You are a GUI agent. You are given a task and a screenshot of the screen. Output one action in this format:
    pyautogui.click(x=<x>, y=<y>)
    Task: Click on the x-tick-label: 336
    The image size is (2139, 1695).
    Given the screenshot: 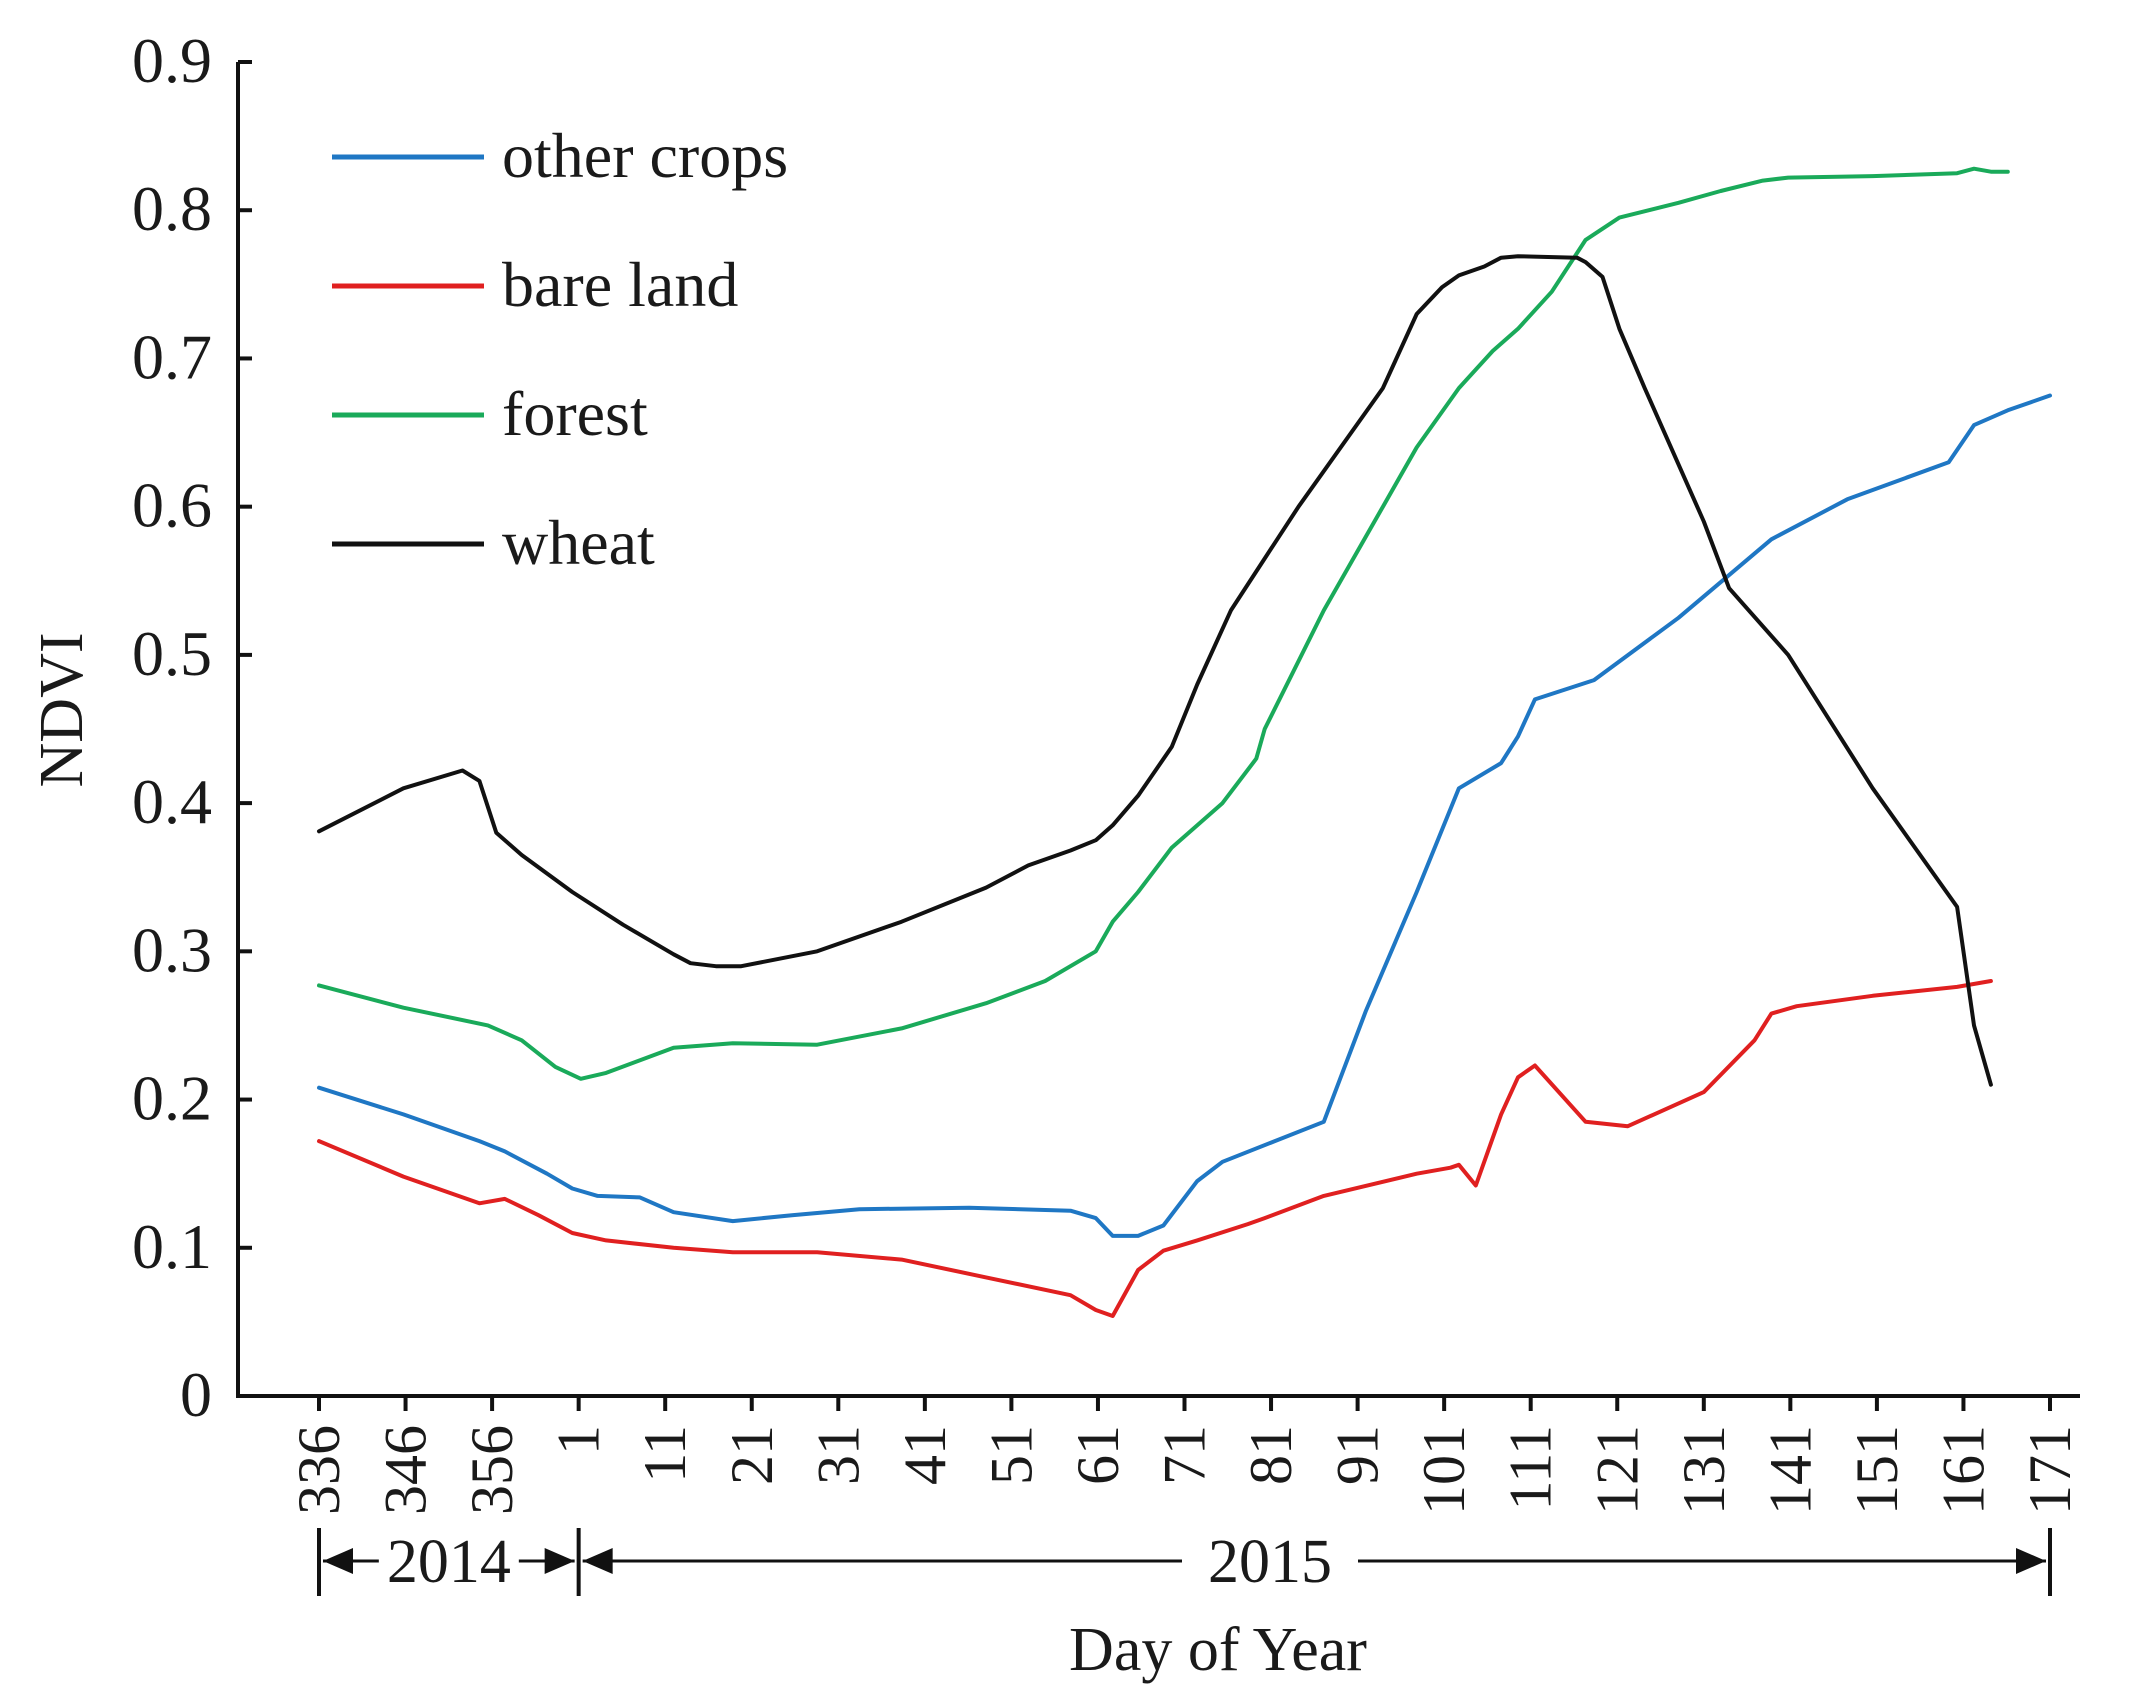 What is the action you would take?
    pyautogui.click(x=319, y=1470)
    